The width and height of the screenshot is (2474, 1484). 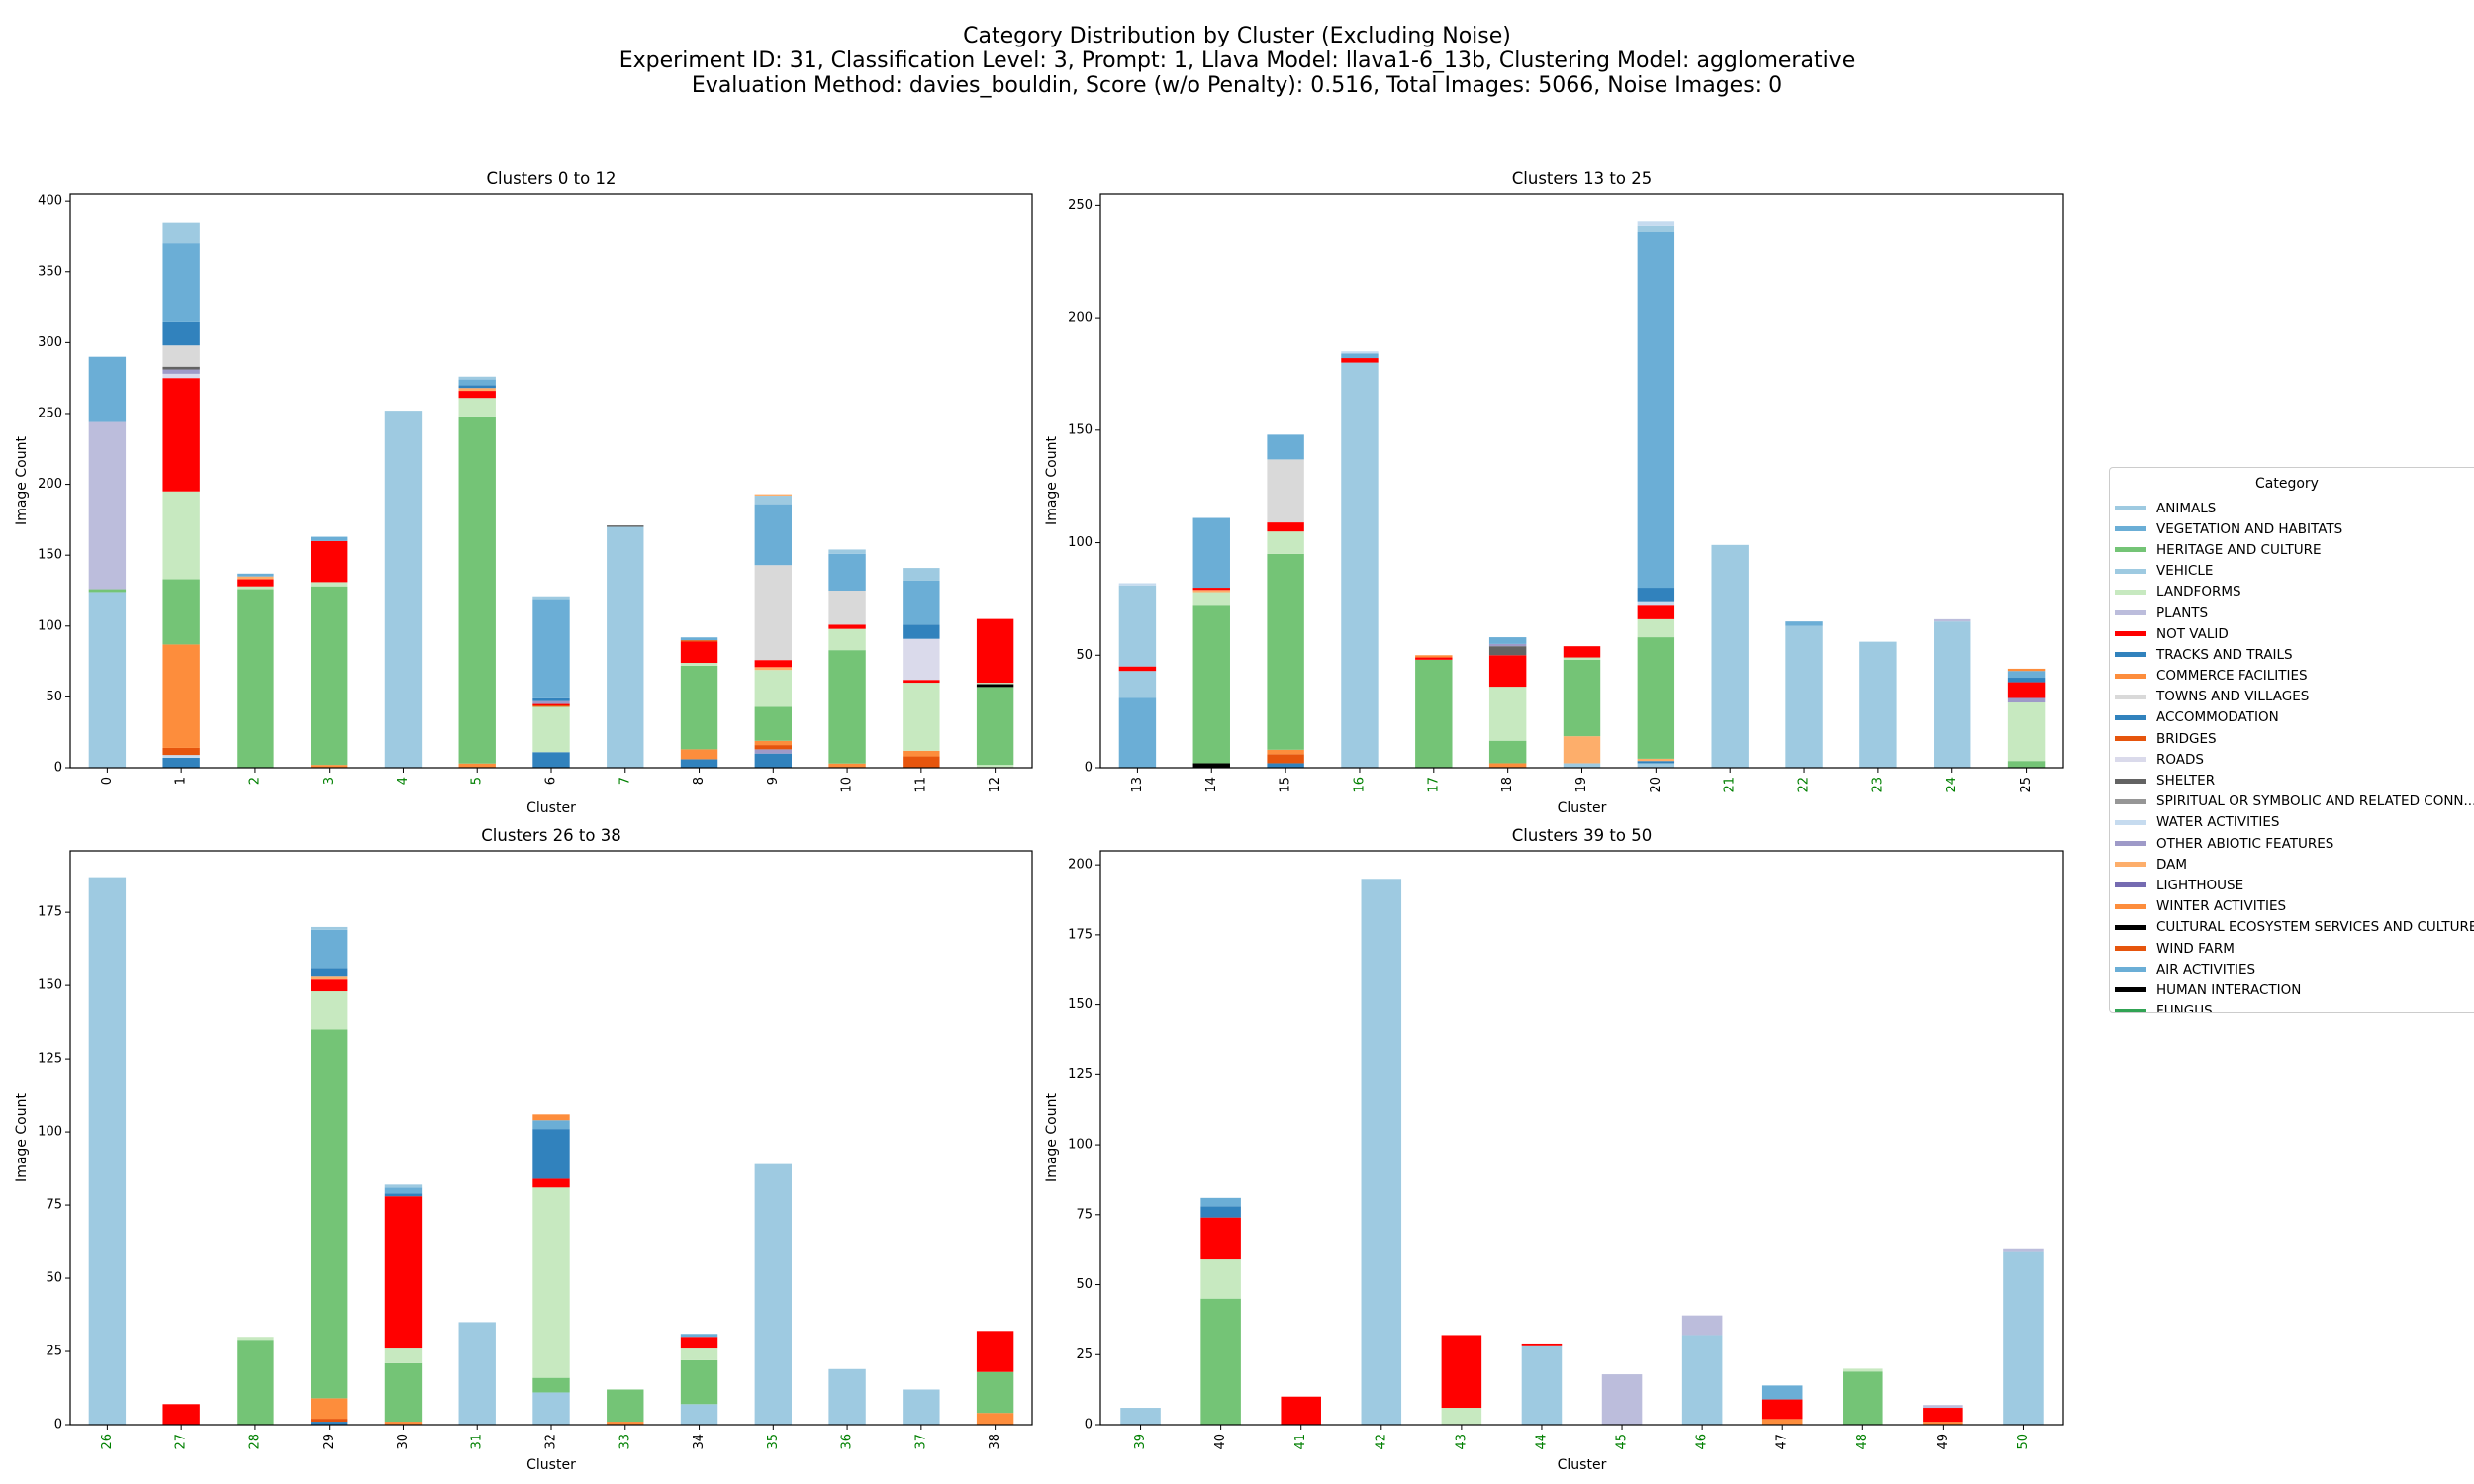 What do you see at coordinates (1461, 1442) in the screenshot?
I see `x-tick-label: 43` at bounding box center [1461, 1442].